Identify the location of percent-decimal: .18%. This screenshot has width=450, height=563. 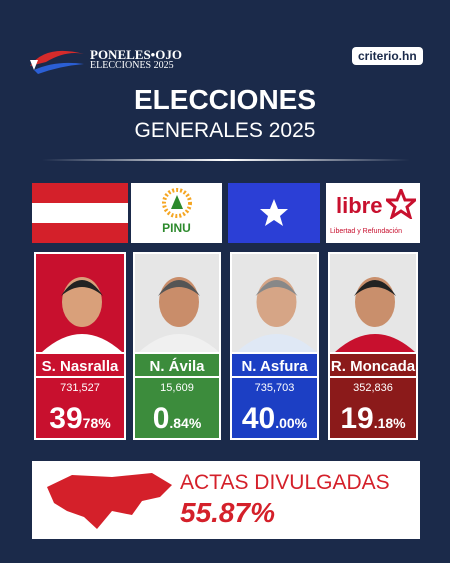
(389, 423).